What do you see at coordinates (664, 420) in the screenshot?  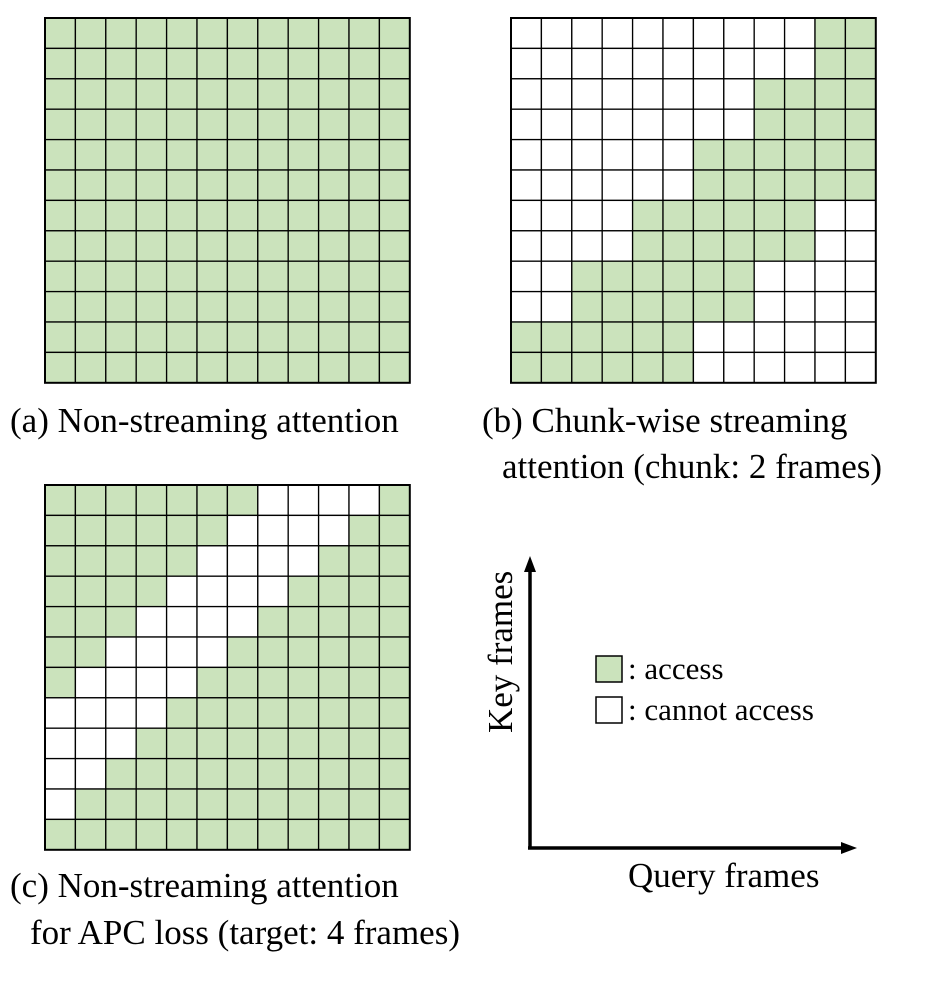 I see `caption-b-line-1: (b) Chunk-wise streaming` at bounding box center [664, 420].